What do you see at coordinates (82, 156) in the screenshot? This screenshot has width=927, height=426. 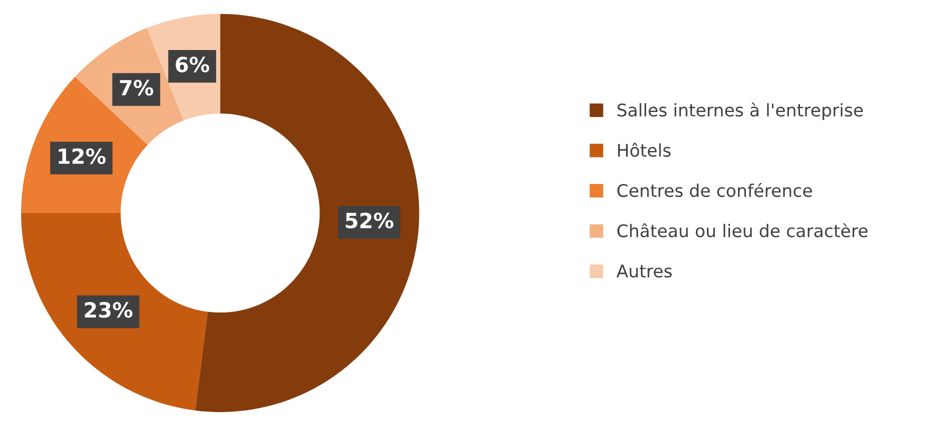 I see `data-label: 12%` at bounding box center [82, 156].